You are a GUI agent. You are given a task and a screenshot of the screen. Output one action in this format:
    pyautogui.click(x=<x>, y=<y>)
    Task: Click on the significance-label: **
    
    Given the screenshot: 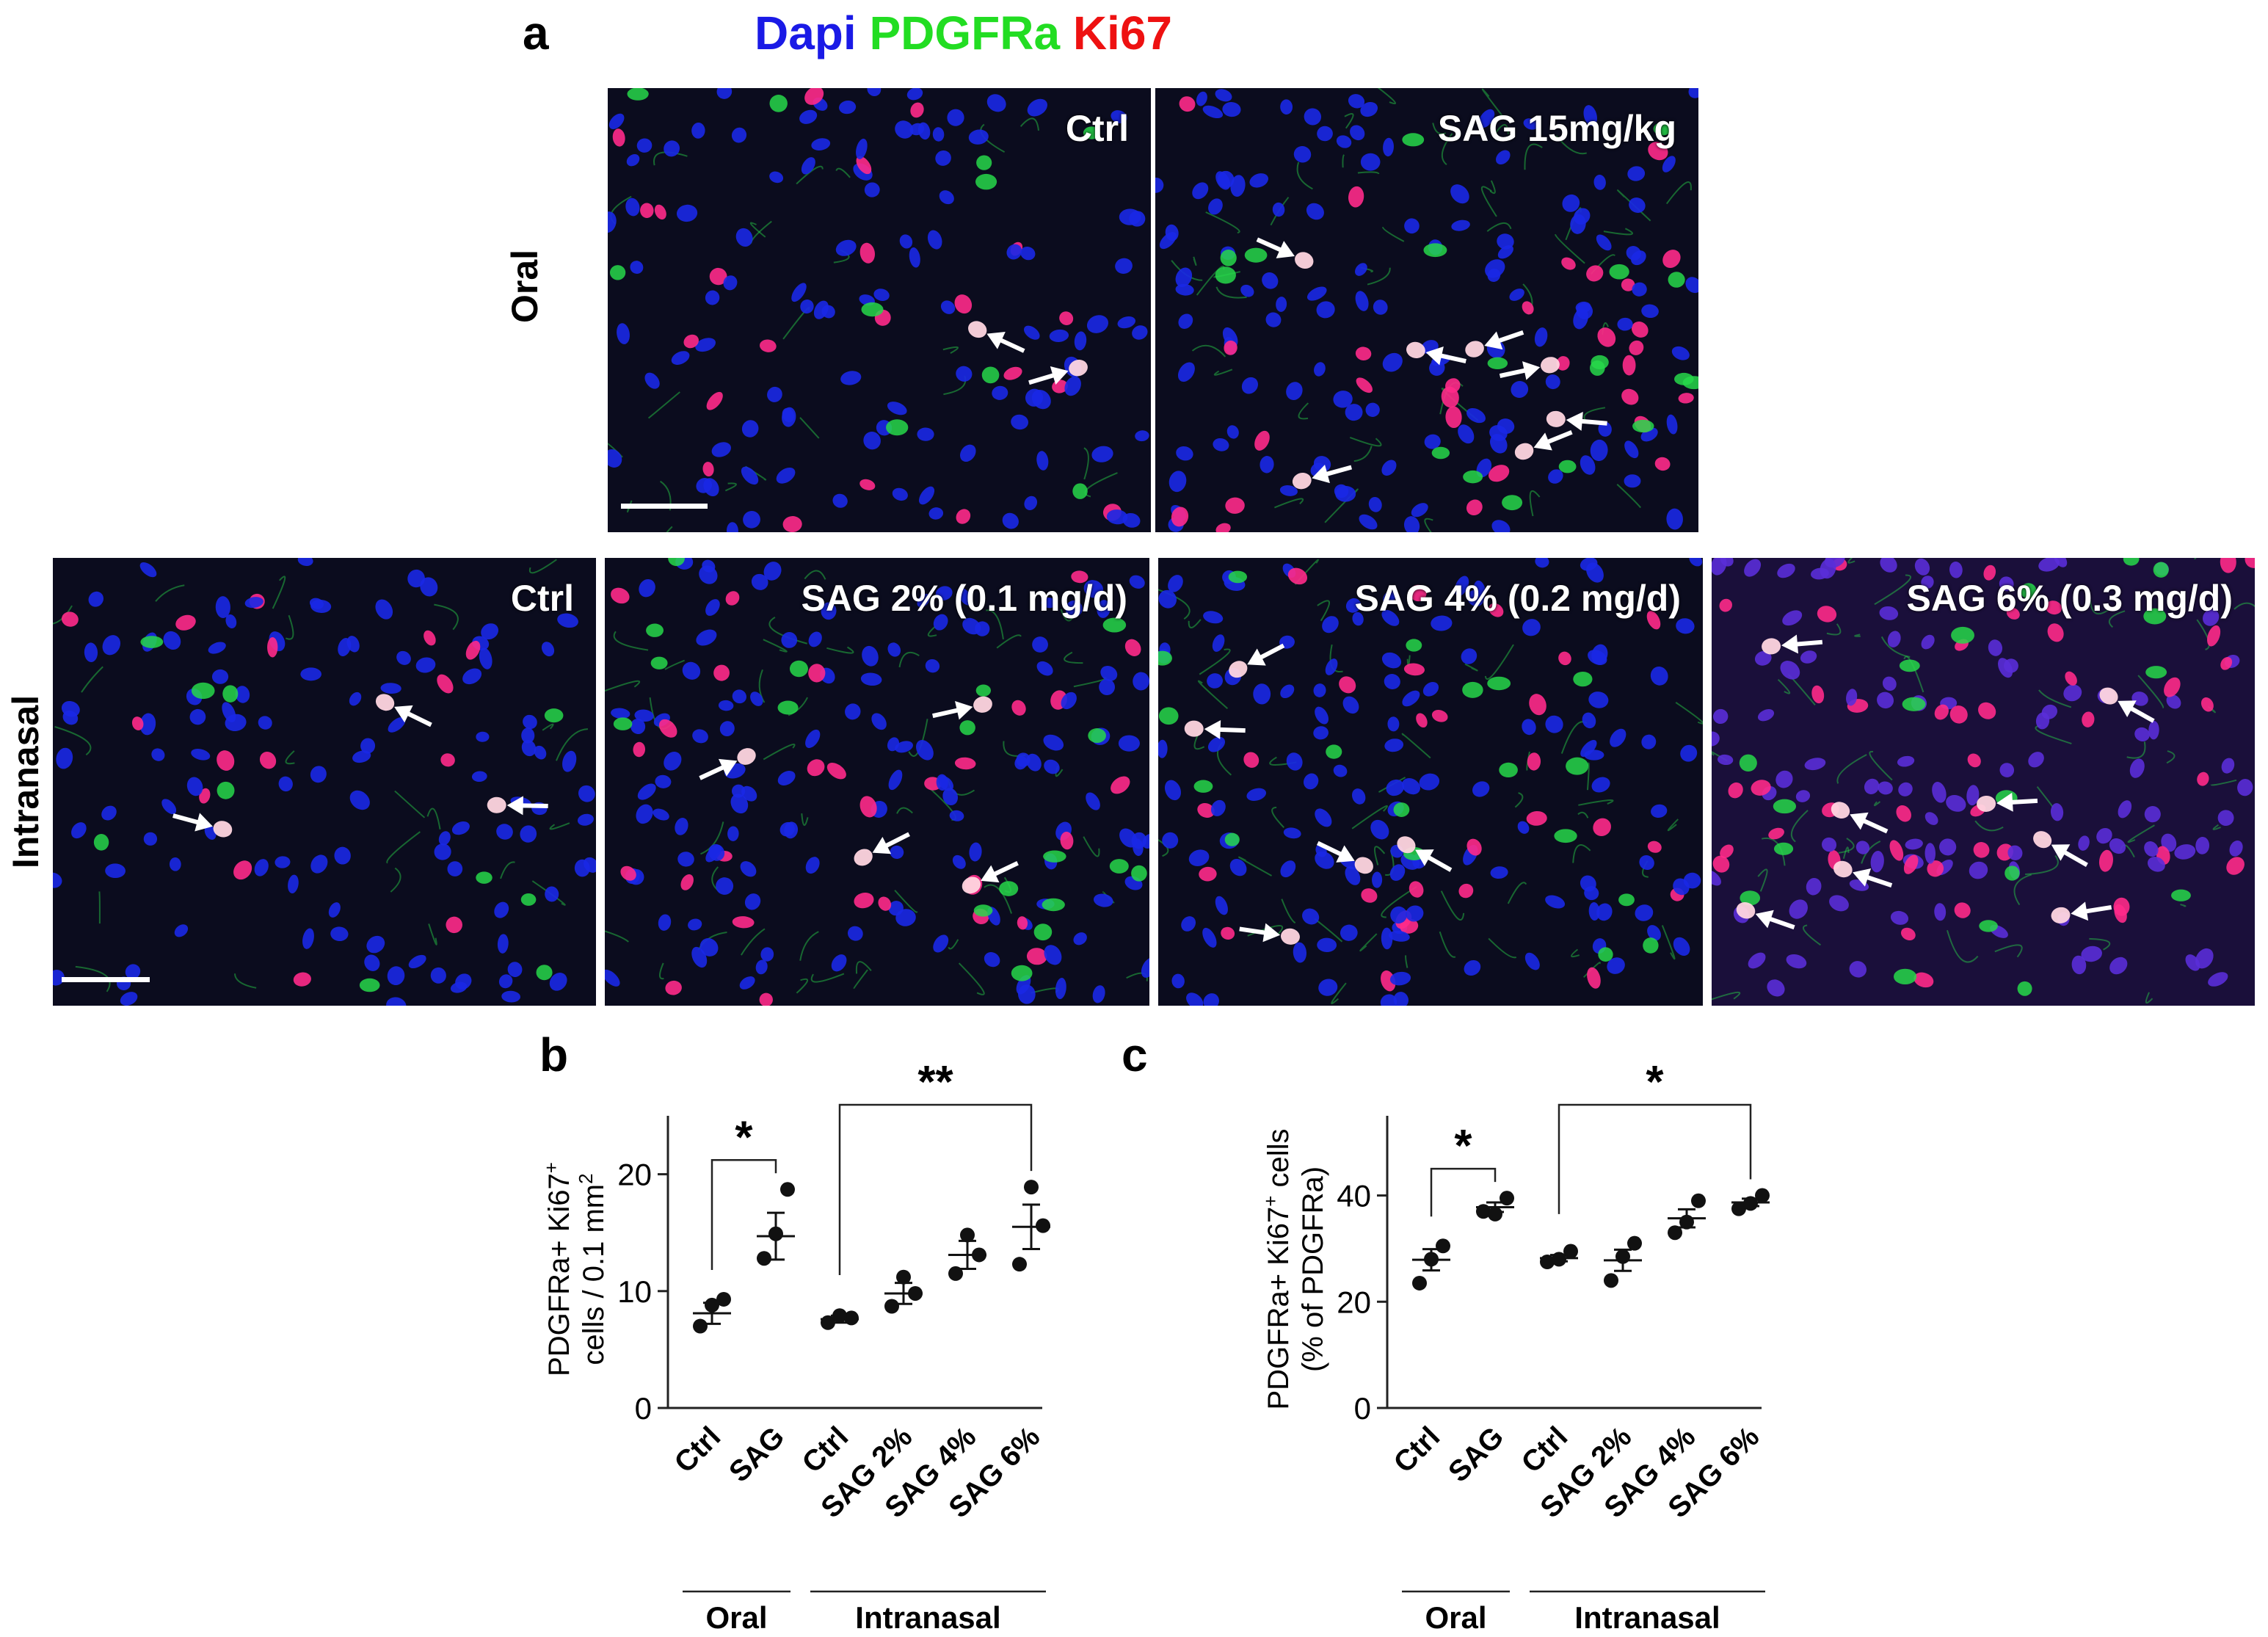 What is the action you would take?
    pyautogui.click(x=935, y=1082)
    